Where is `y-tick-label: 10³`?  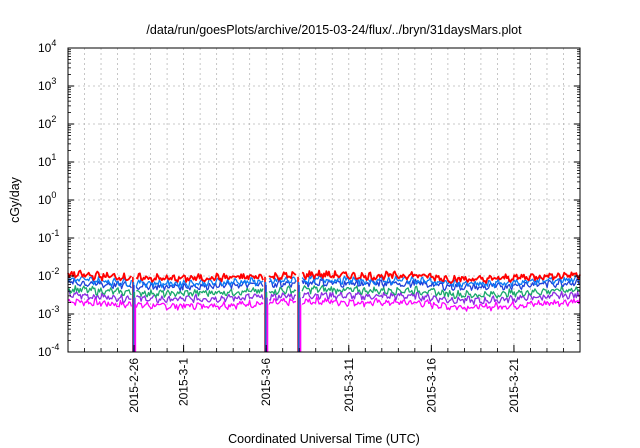 y-tick-label: 10³ is located at coordinates (47, 84).